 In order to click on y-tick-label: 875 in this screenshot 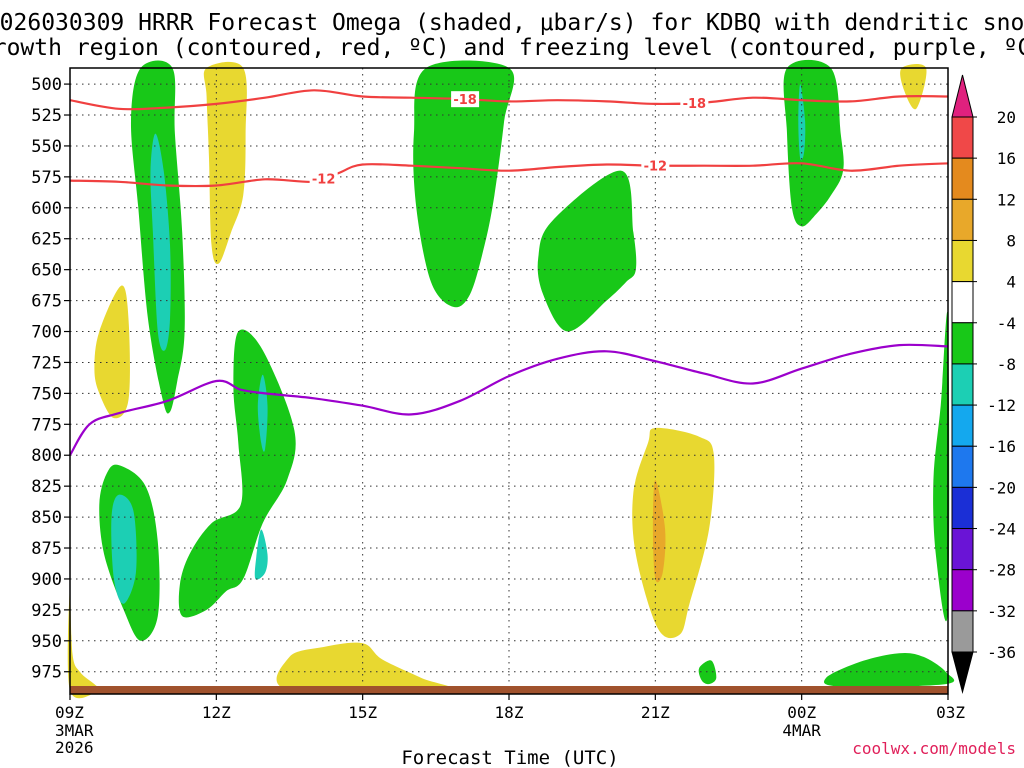, I will do `click(46, 549)`.